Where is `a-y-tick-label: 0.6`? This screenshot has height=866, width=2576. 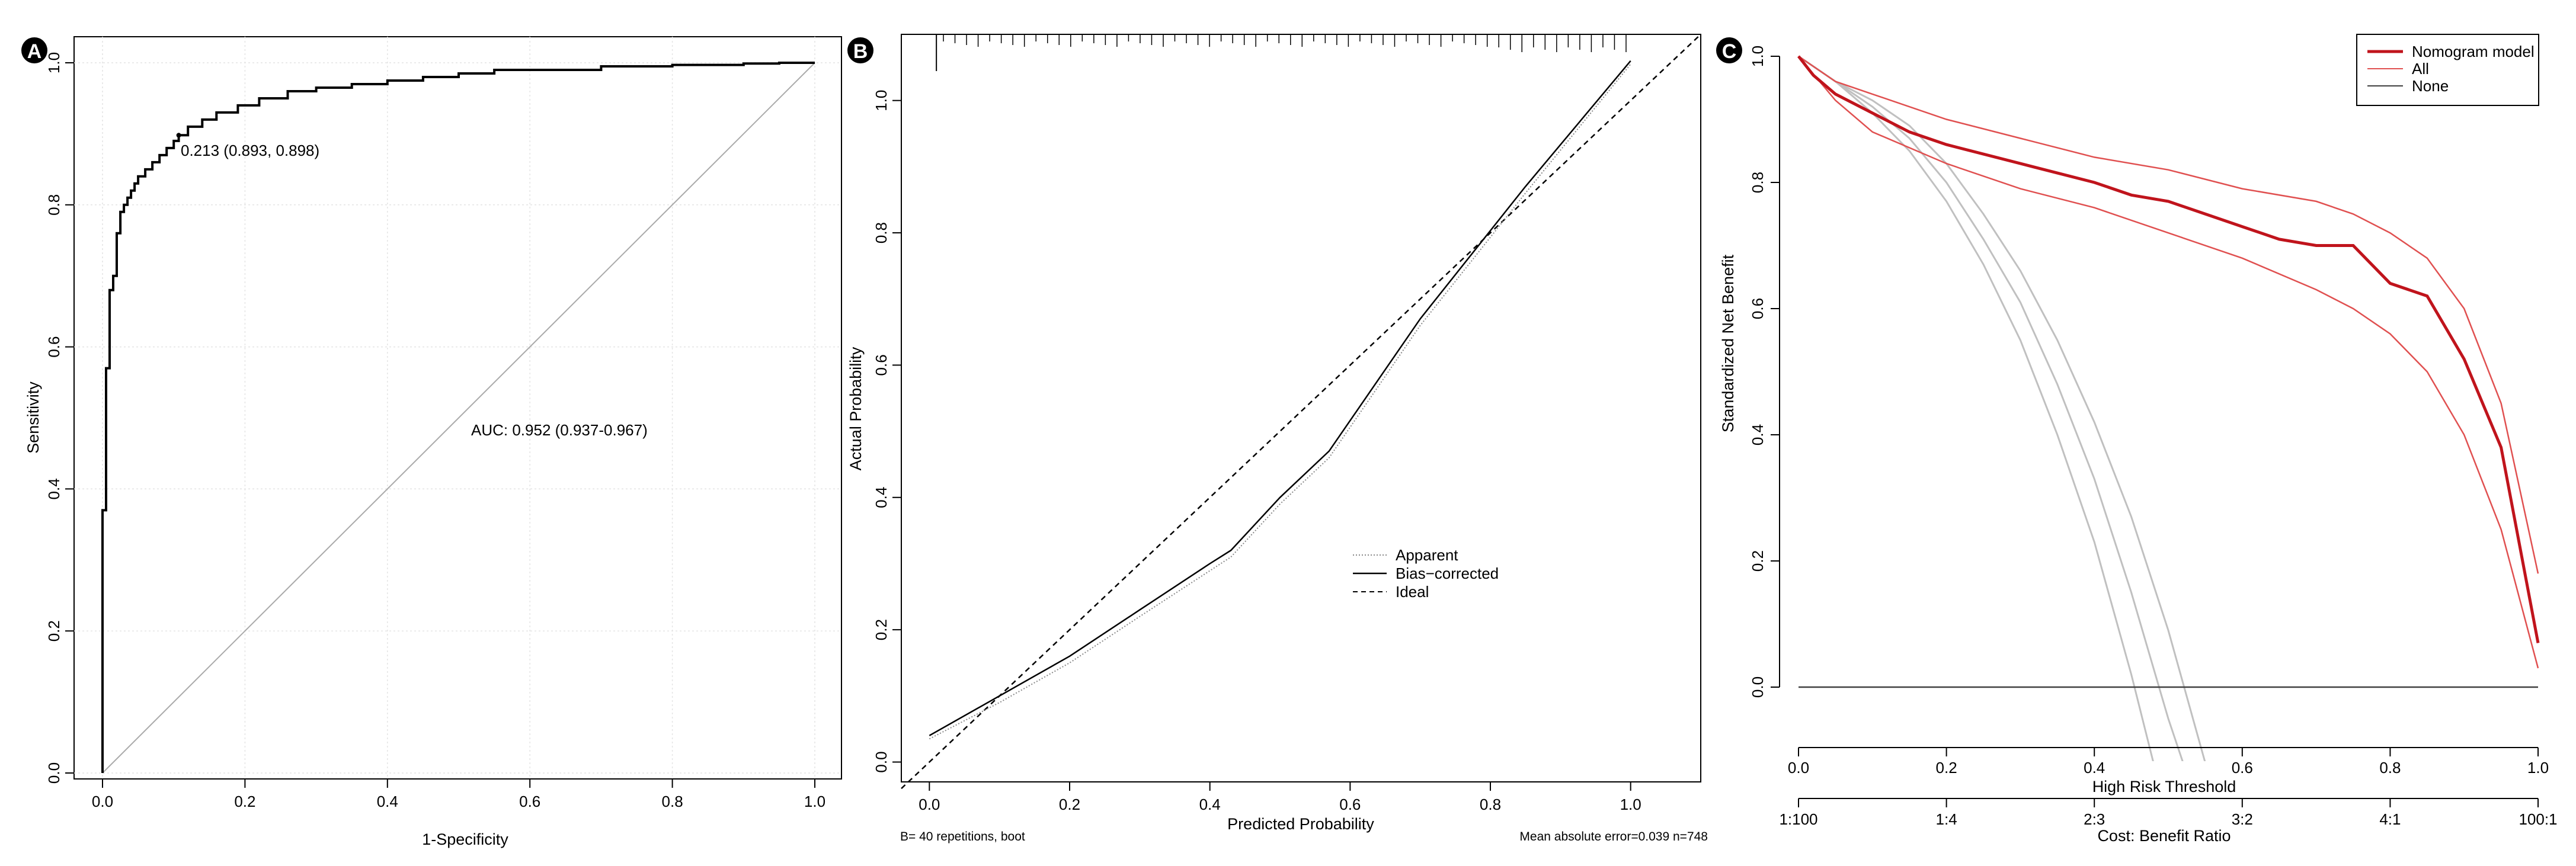
a-y-tick-label: 0.6 is located at coordinates (54, 347).